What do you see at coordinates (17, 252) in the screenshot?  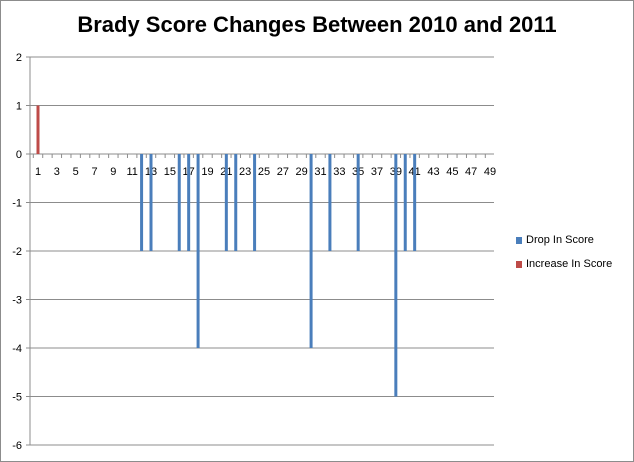 I see `y-tick-label: -2` at bounding box center [17, 252].